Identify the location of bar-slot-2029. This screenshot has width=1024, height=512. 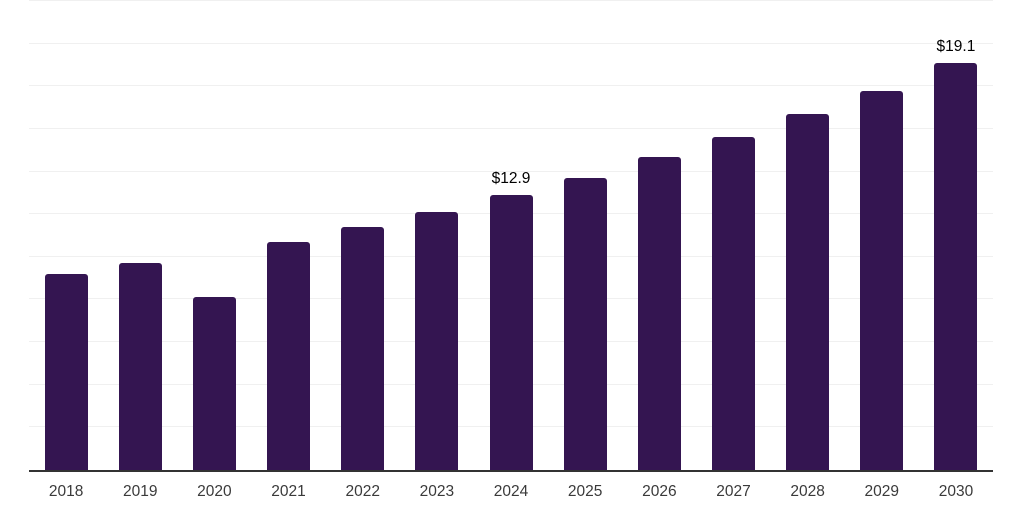
(882, 235).